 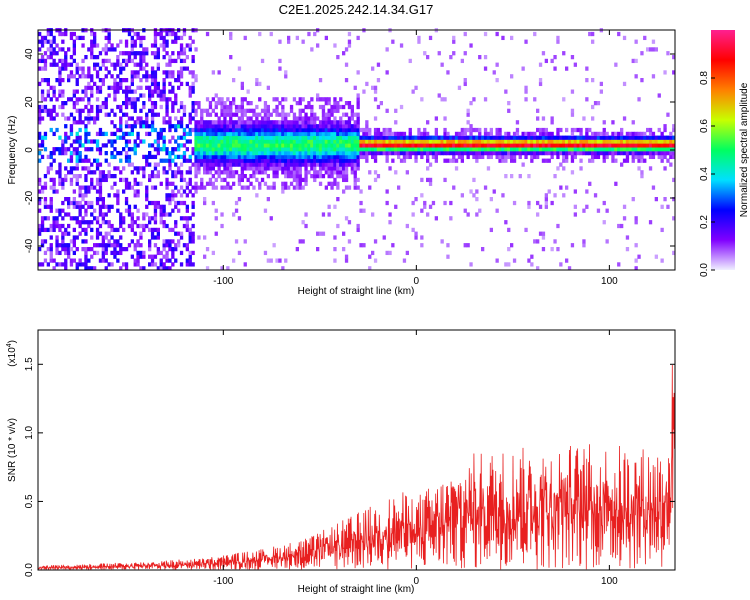 What do you see at coordinates (29, 501) in the screenshot?
I see `y-tick-label: 0.5` at bounding box center [29, 501].